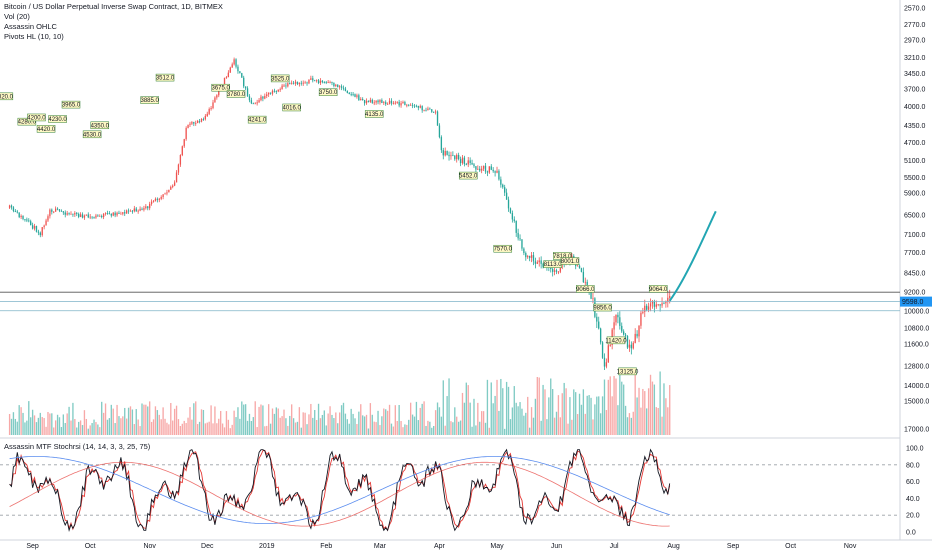  Describe the element at coordinates (915, 449) in the screenshot. I see `stoch-tick-label: 100.0` at that location.